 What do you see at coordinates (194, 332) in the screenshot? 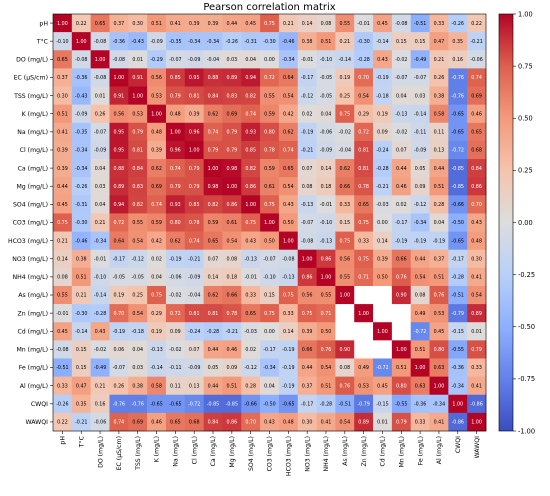
I see `cell-value-label: -0.24` at bounding box center [194, 332].